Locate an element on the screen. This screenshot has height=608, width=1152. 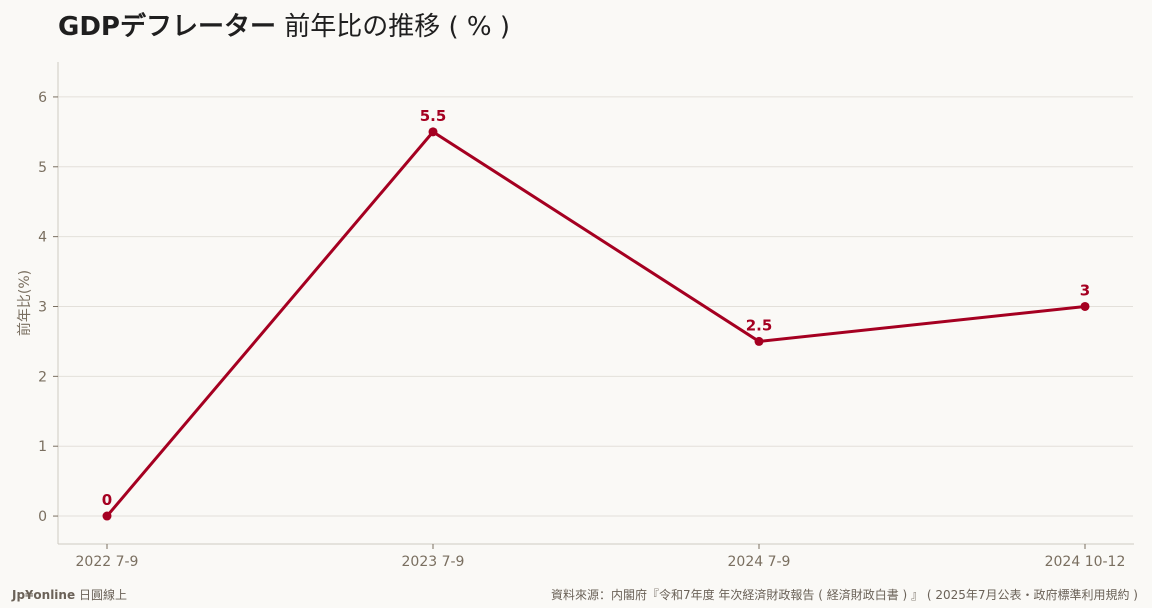
y-axis-title: 前年比(%) is located at coordinates (24, 303).